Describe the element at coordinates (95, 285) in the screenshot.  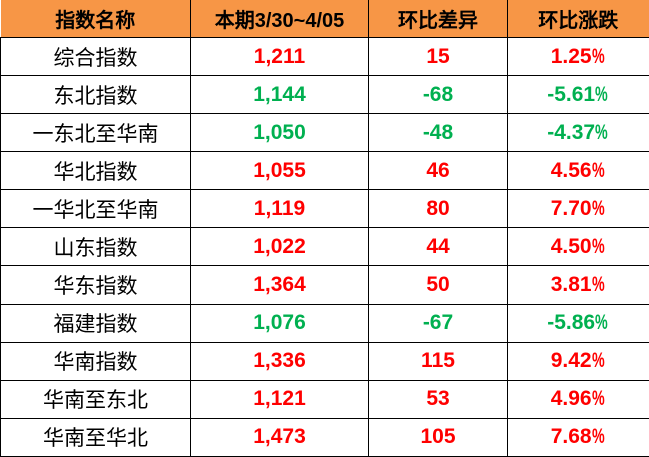
I see `index-name-cell: 华东指数` at that location.